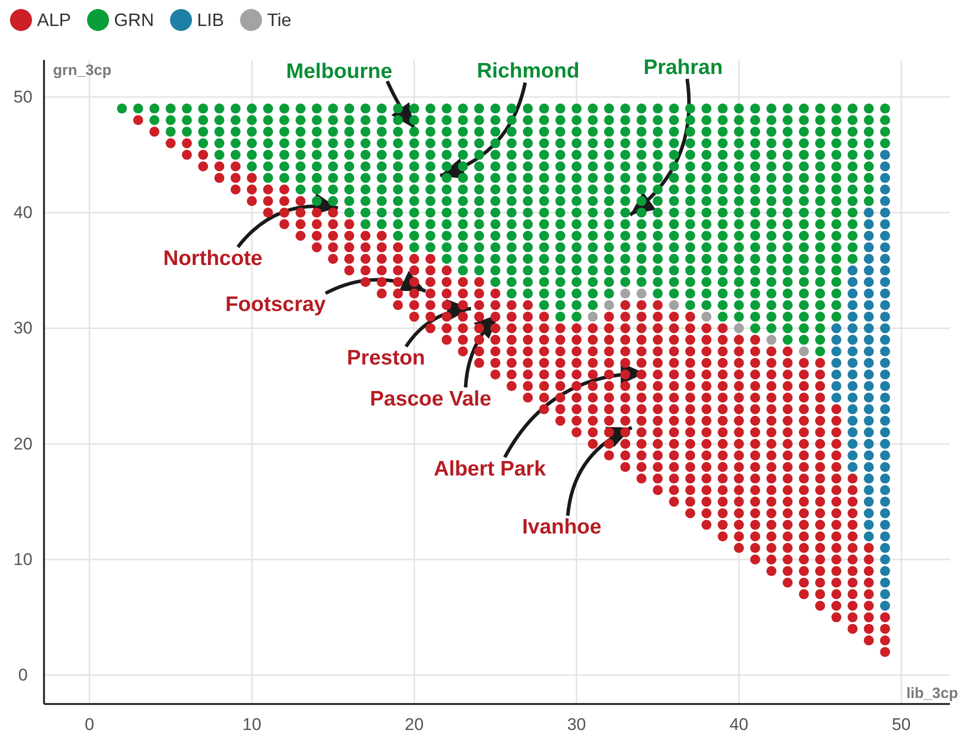  What do you see at coordinates (528, 71) in the screenshot?
I see `annotation: Richmond` at bounding box center [528, 71].